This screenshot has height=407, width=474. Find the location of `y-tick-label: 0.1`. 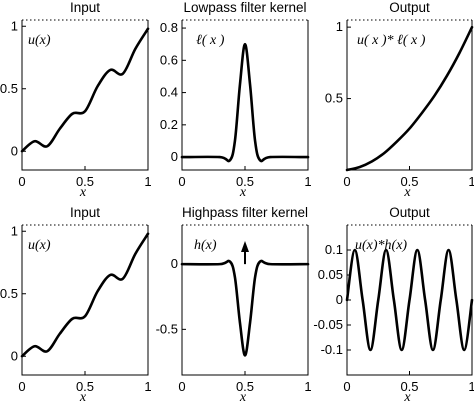

y-tick-label: 0.1 is located at coordinates (334, 249).